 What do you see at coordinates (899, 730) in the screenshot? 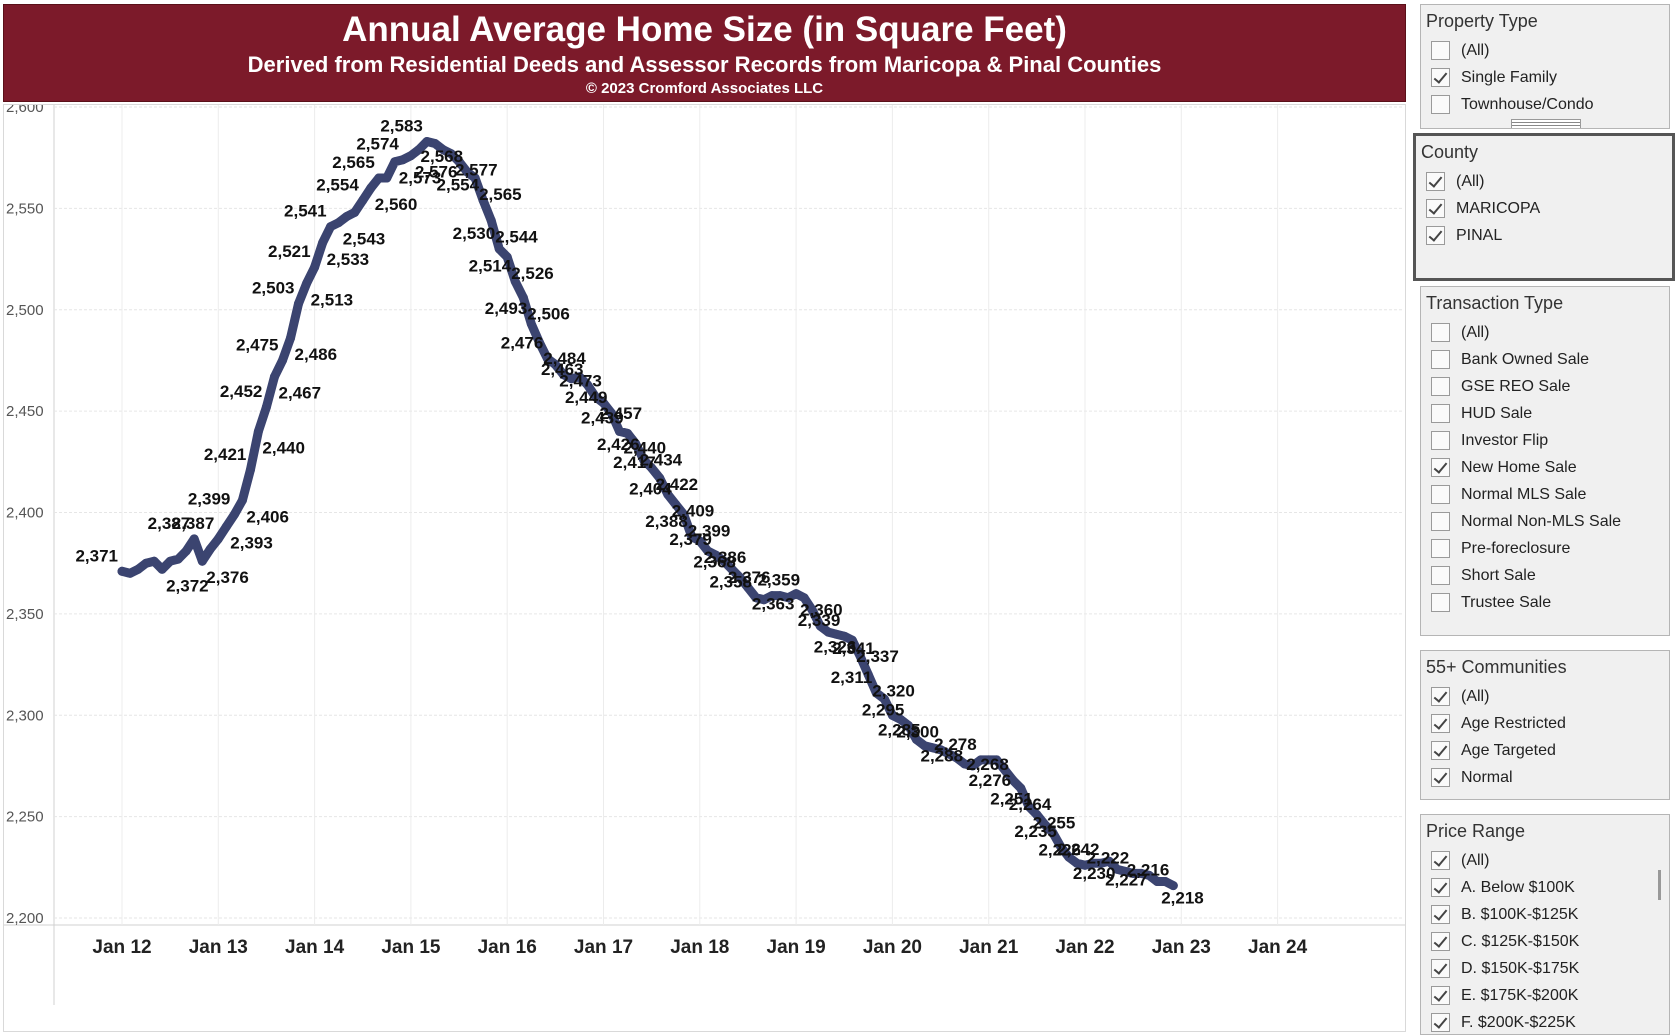
I see `data-label: 2,285` at bounding box center [899, 730].